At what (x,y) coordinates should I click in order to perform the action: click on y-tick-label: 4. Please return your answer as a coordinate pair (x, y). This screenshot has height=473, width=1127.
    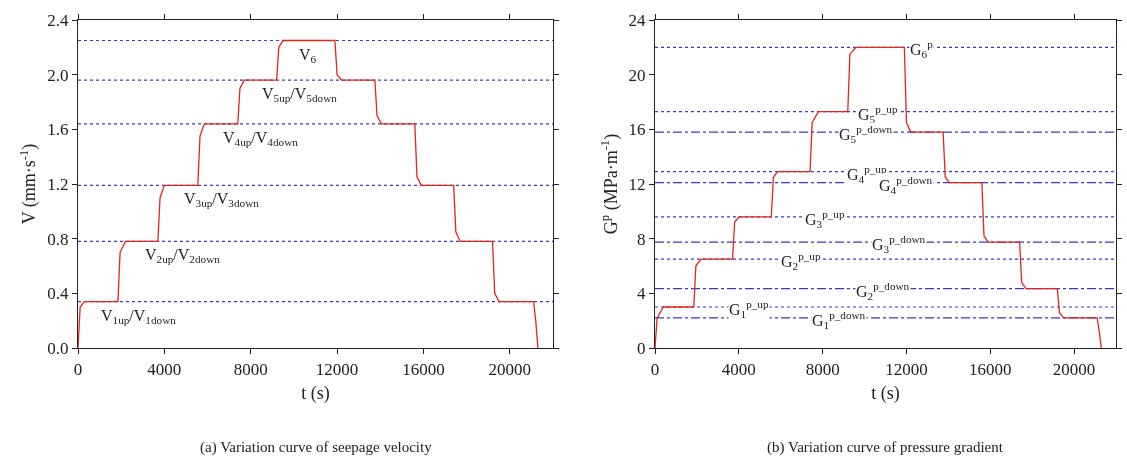
    Looking at the image, I should click on (641, 294).